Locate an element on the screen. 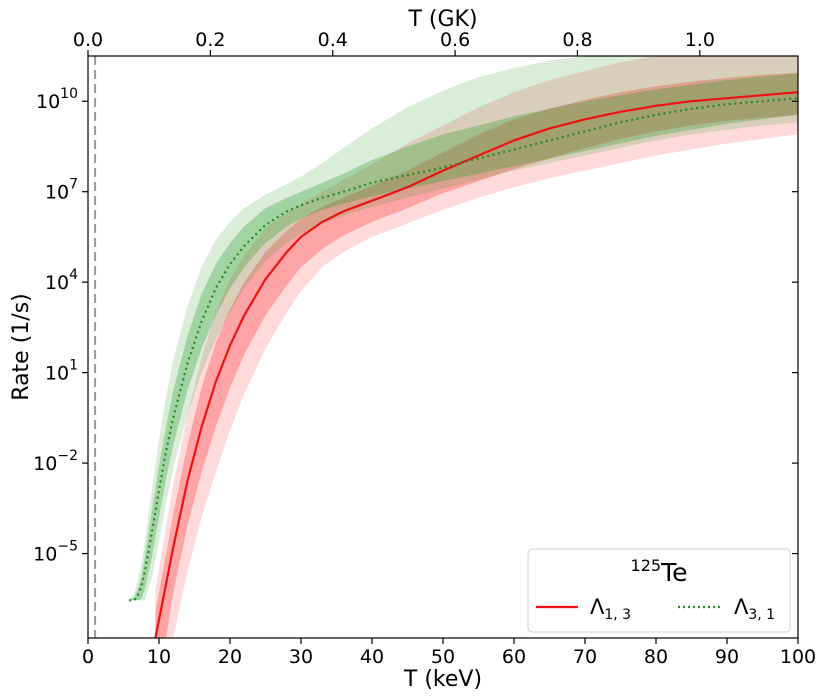 Image resolution: width=830 pixels, height=700 pixels. legend-title-element: Te is located at coordinates (673, 572).